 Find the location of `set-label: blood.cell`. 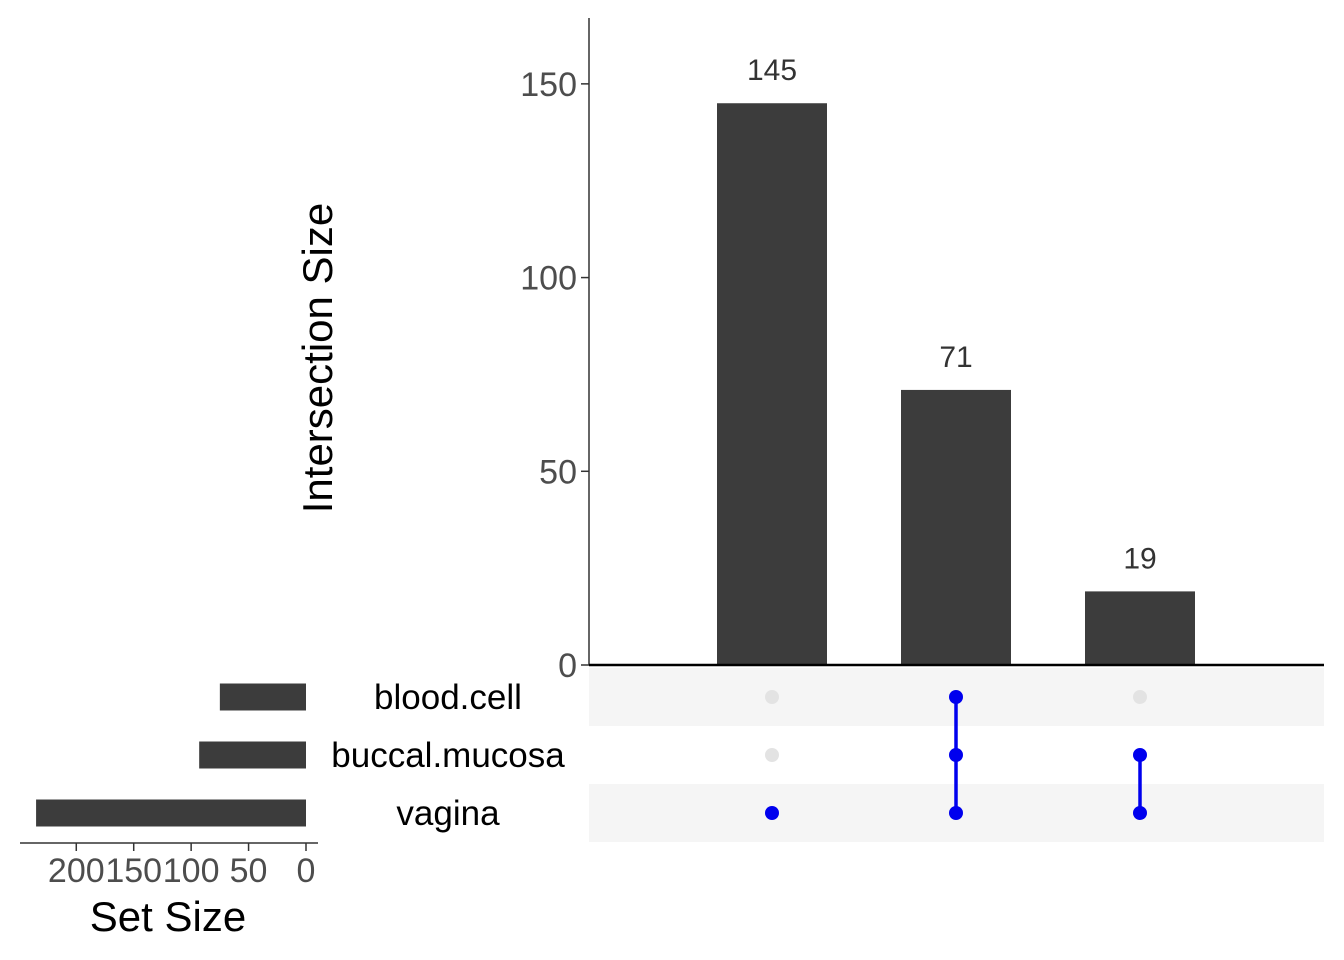

set-label: blood.cell is located at coordinates (448, 697).